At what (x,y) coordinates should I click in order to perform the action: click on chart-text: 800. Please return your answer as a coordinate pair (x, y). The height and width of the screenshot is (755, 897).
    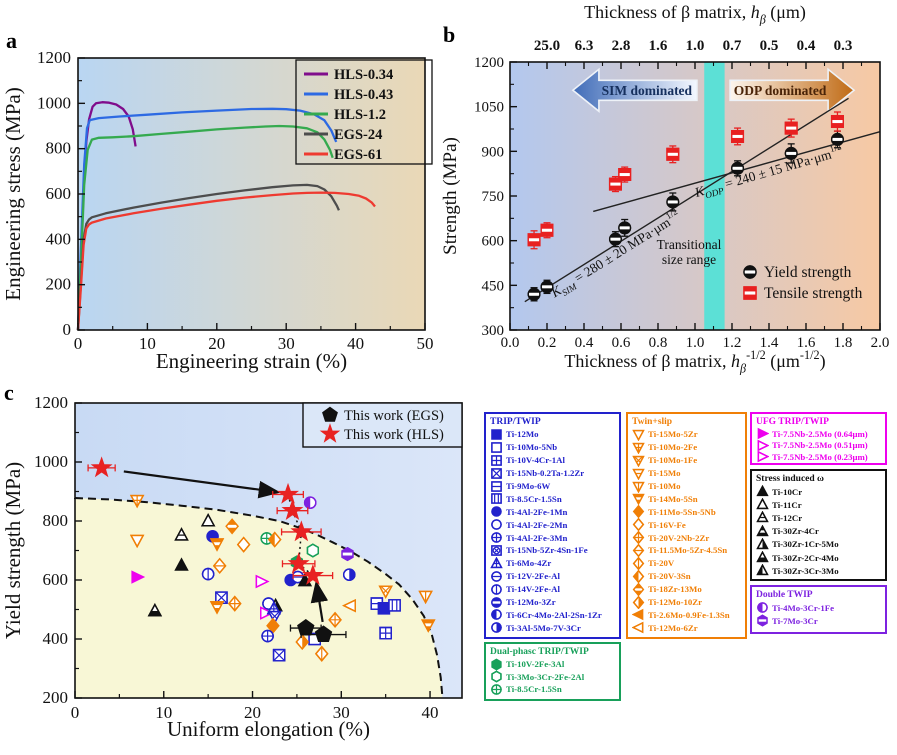
    Looking at the image, I should click on (56, 520).